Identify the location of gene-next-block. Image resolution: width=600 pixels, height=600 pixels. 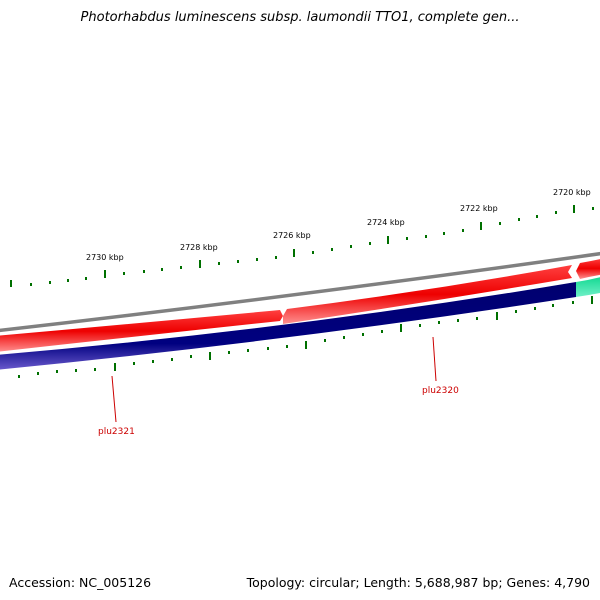
(588, 268).